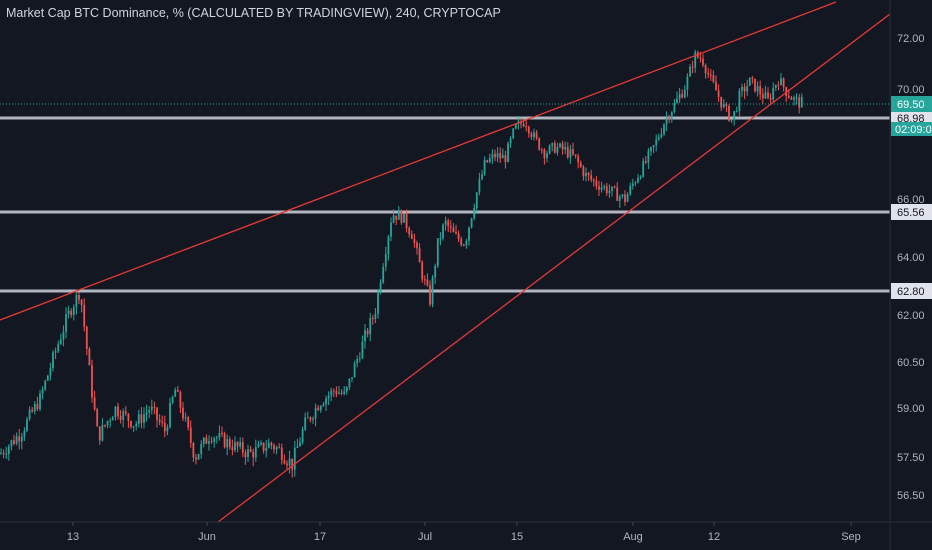 The height and width of the screenshot is (550, 932). I want to click on level-badge, so click(911, 212).